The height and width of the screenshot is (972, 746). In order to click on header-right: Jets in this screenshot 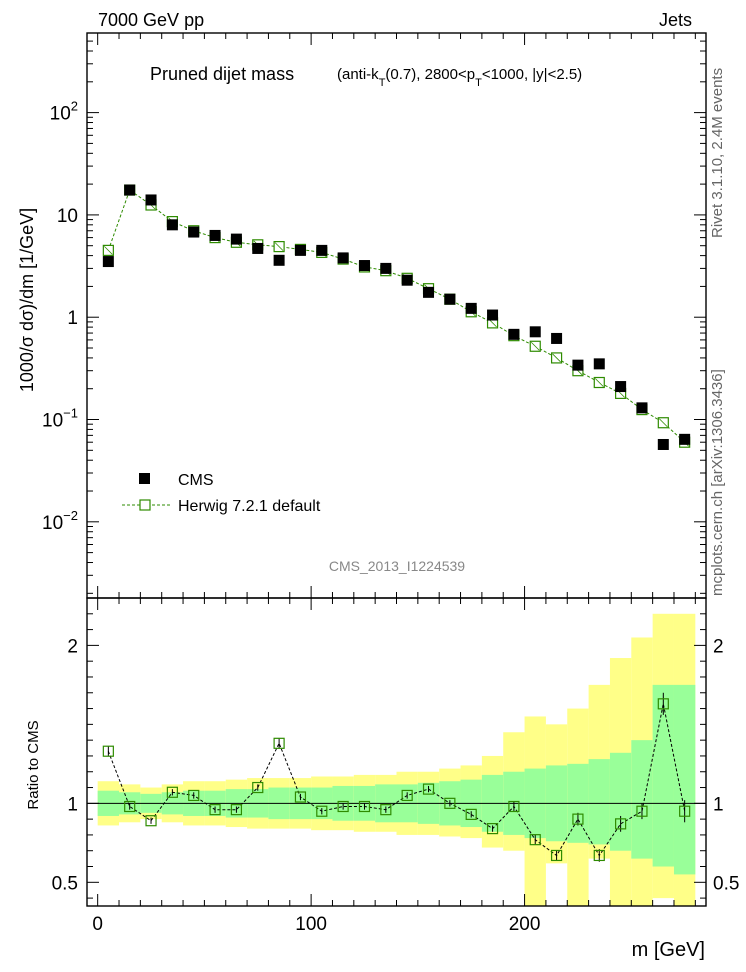, I will do `click(675, 20)`.